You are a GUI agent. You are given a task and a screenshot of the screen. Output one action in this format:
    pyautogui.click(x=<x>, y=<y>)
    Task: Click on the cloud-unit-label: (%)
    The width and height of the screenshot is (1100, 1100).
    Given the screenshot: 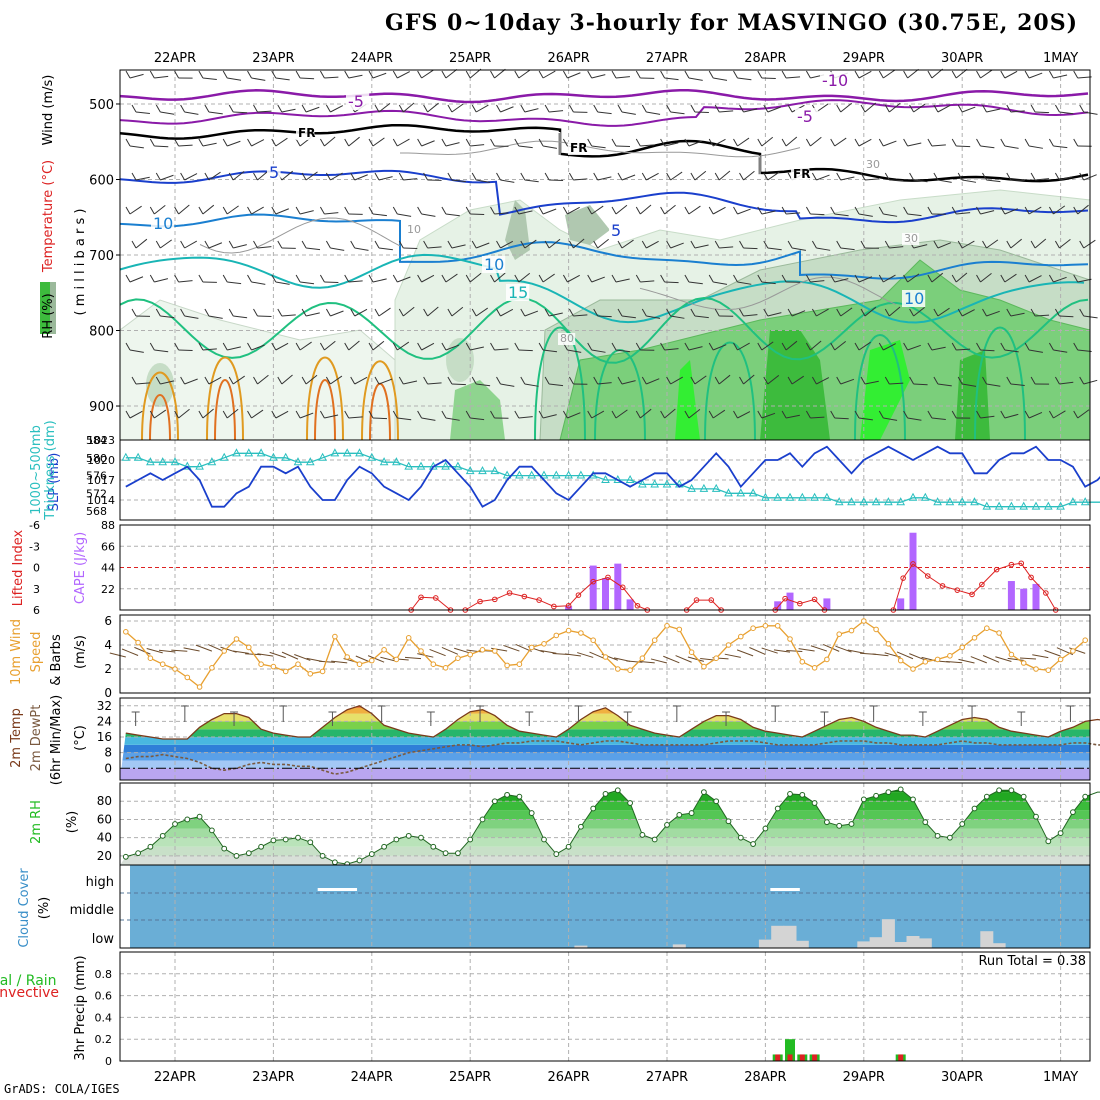 What is the action you would take?
    pyautogui.click(x=44, y=908)
    